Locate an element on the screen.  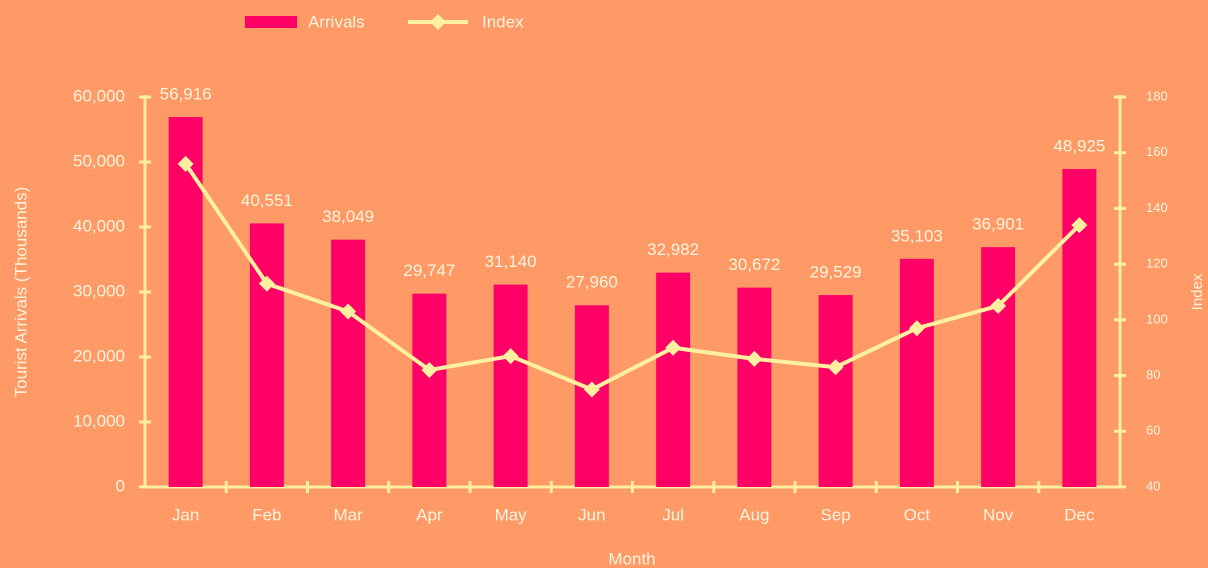
legend-swatch is located at coordinates (271, 22).